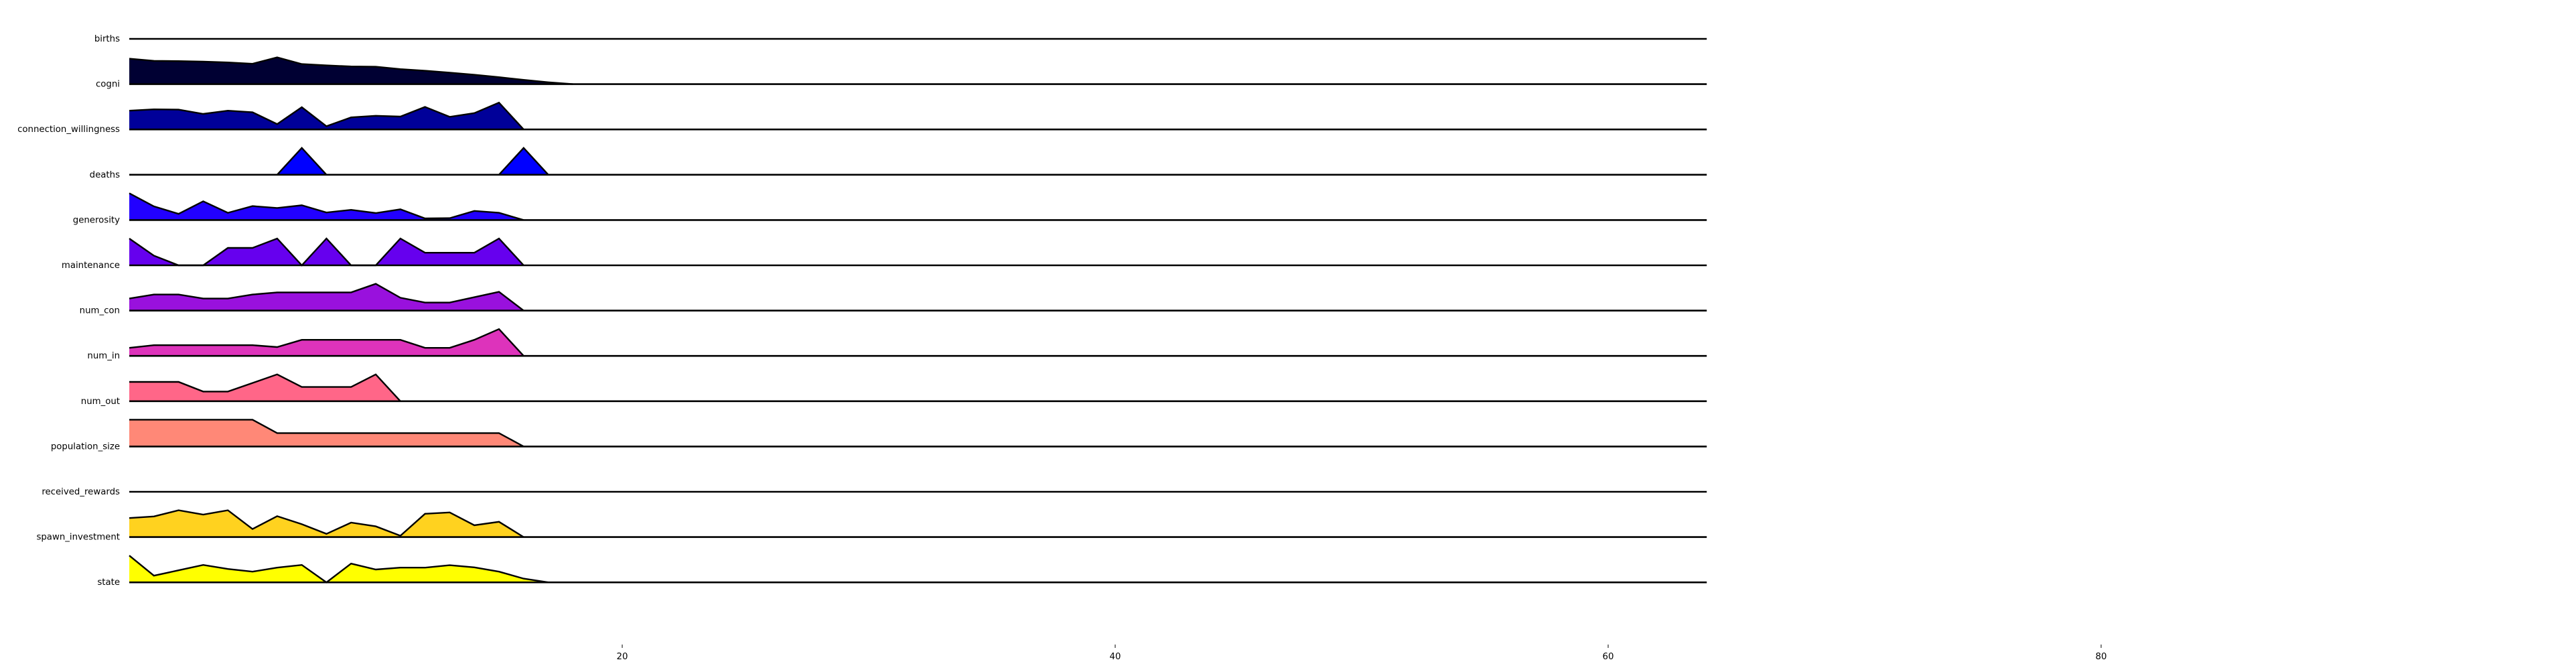 Image resolution: width=2576 pixels, height=670 pixels. I want to click on ridge-row-received-rewards: received_rewards, so click(874, 492).